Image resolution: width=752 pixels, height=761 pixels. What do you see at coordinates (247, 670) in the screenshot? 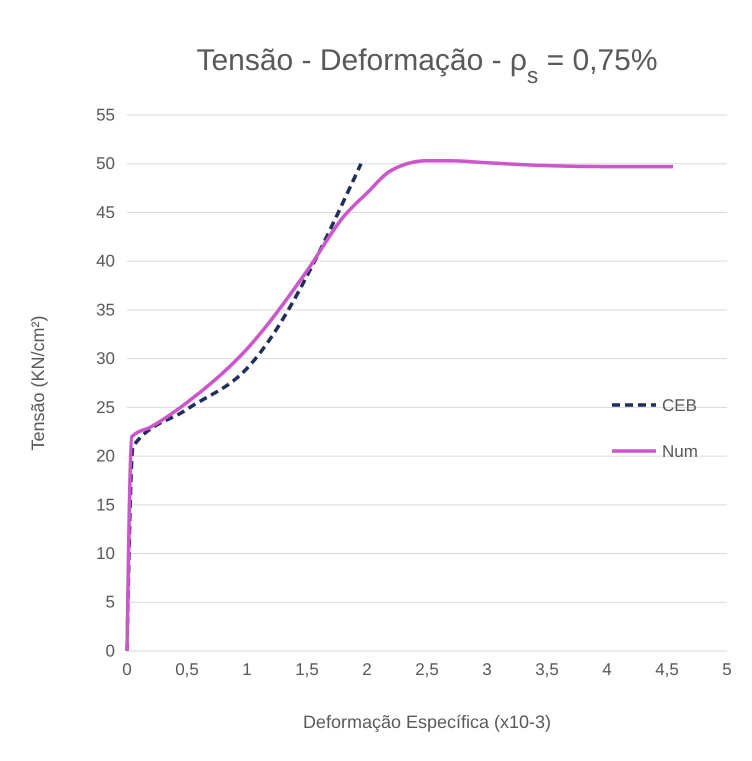
I see `x-tick-label: 1` at bounding box center [247, 670].